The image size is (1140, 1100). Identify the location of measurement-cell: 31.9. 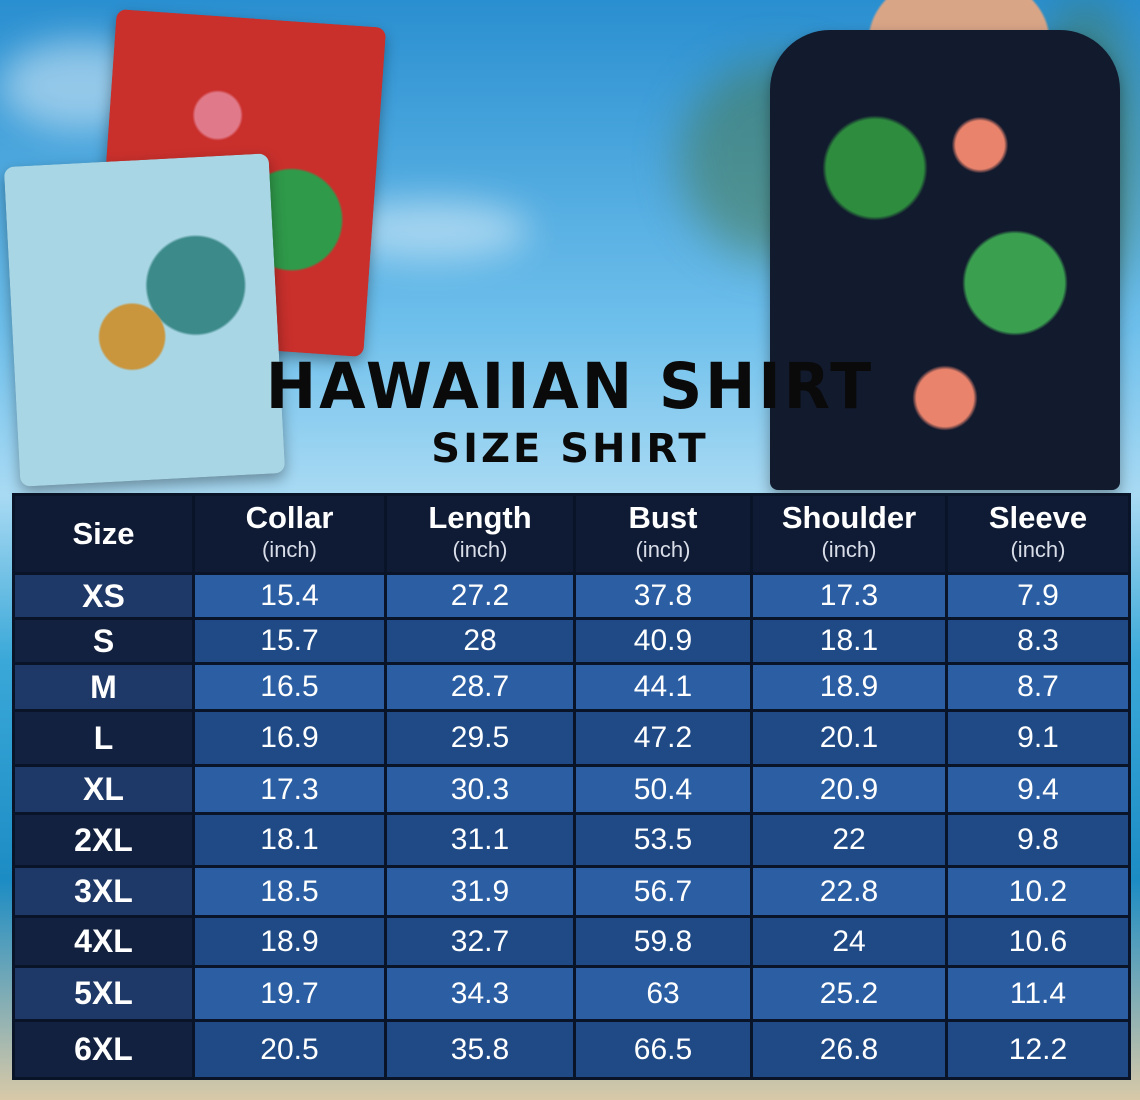
(480, 891).